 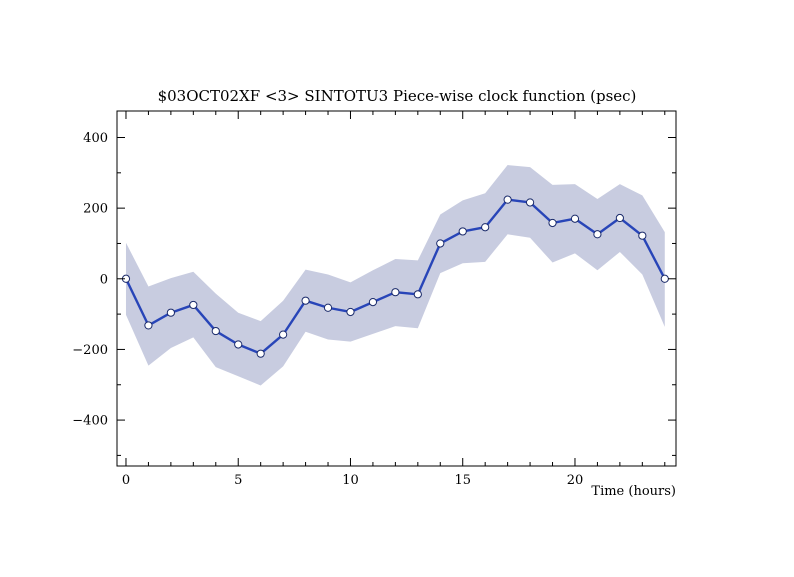 What do you see at coordinates (90, 421) in the screenshot?
I see `y-tick-label: −400` at bounding box center [90, 421].